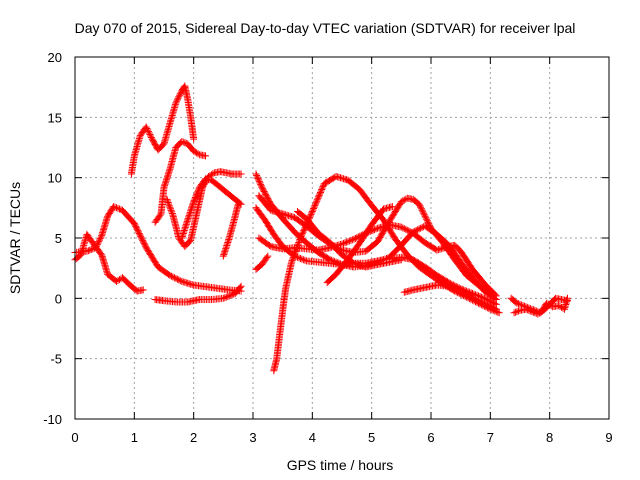 Image resolution: width=640 pixels, height=480 pixels. What do you see at coordinates (340, 465) in the screenshot?
I see `x-axis-label: GPS time / hours` at bounding box center [340, 465].